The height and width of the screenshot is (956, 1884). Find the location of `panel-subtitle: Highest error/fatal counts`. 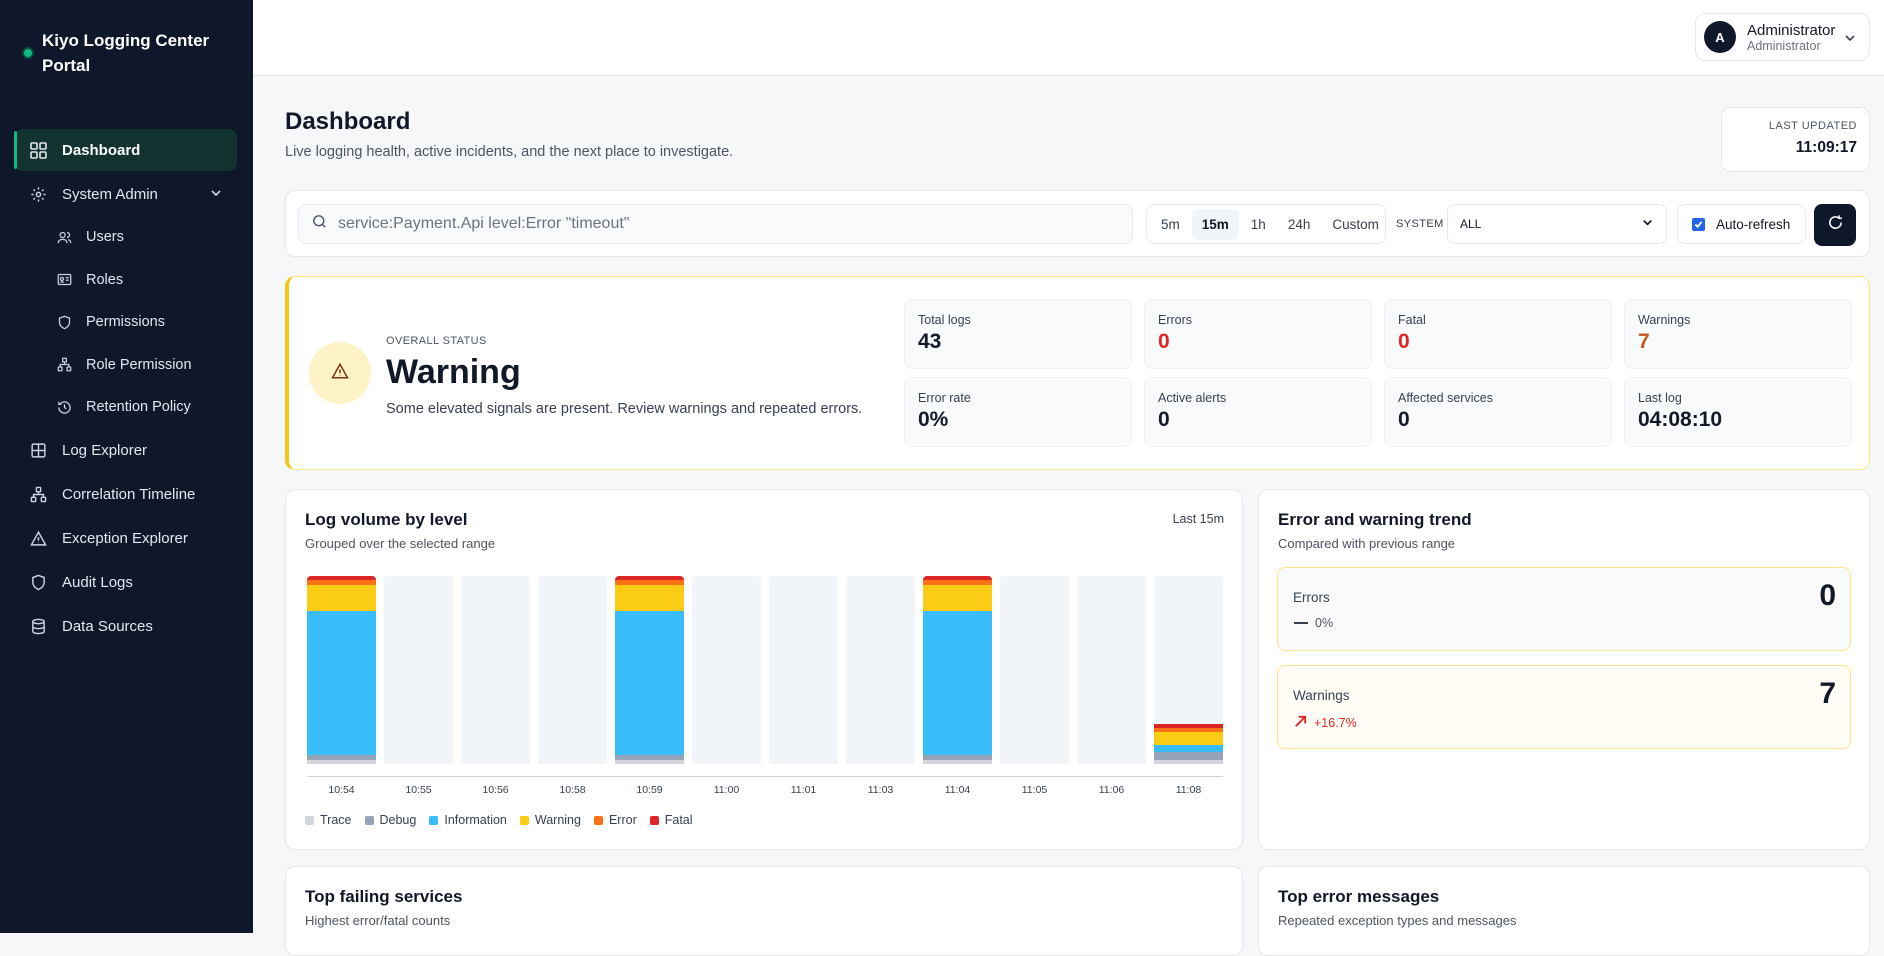

panel-subtitle: Highest error/fatal counts is located at coordinates (378, 920).